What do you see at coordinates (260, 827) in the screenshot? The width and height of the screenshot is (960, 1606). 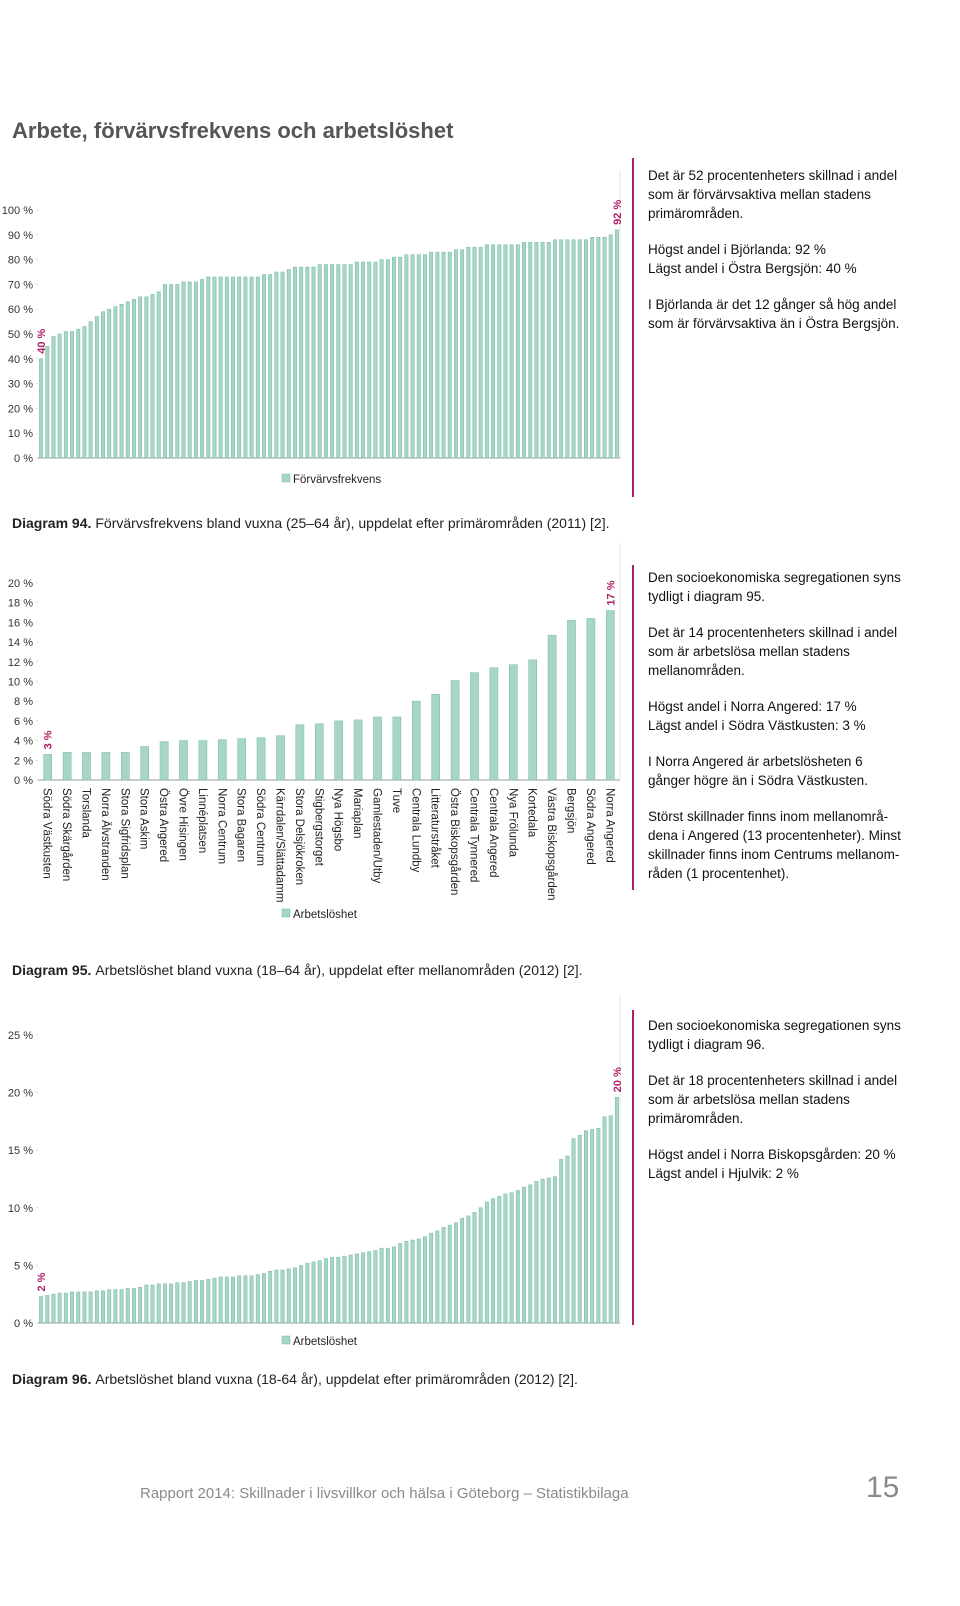 I see `x-tick-label: Södra Centrum` at bounding box center [260, 827].